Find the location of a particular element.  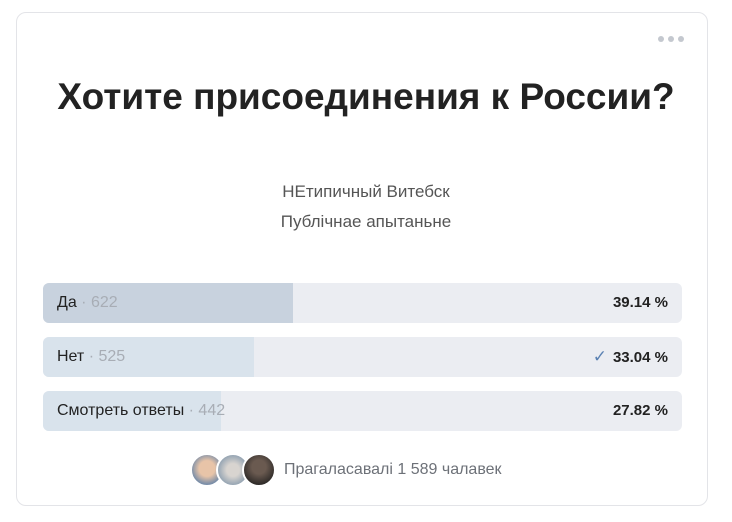

option-label: Да · 622 is located at coordinates (87, 302).